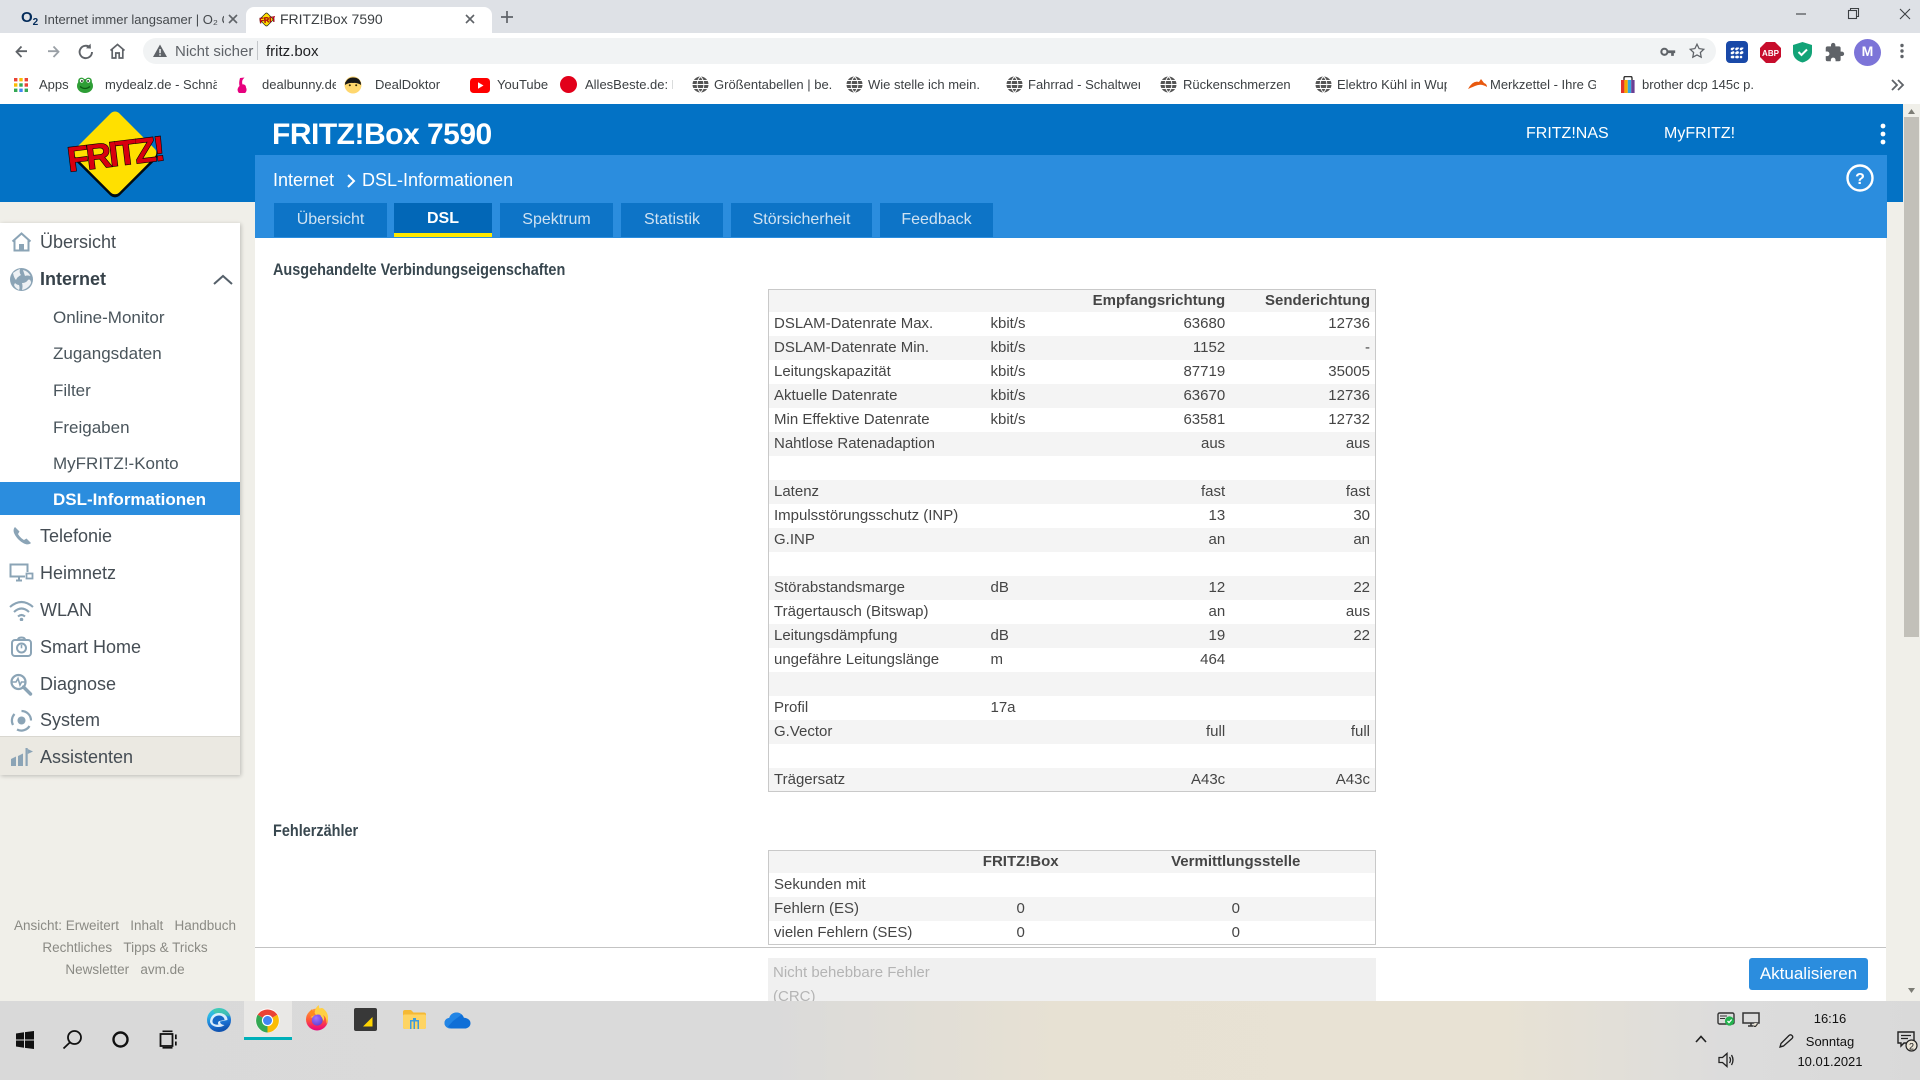 This screenshot has width=1920, height=1080. Describe the element at coordinates (1911, 1046) in the screenshot. I see `svg-text: 2` at that location.